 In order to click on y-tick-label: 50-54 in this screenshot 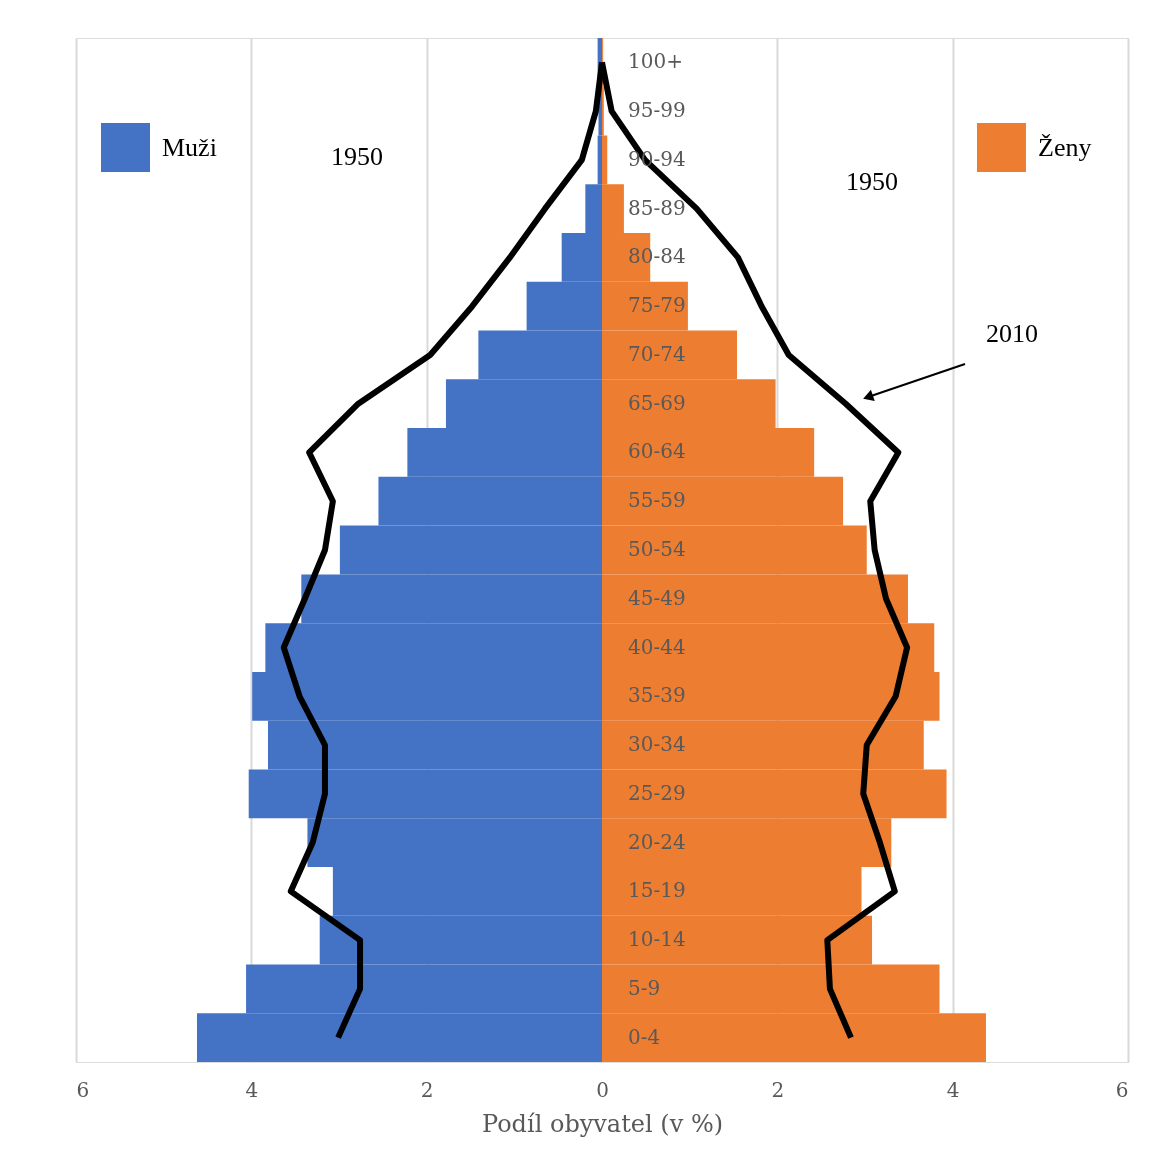, I will do `click(657, 549)`.